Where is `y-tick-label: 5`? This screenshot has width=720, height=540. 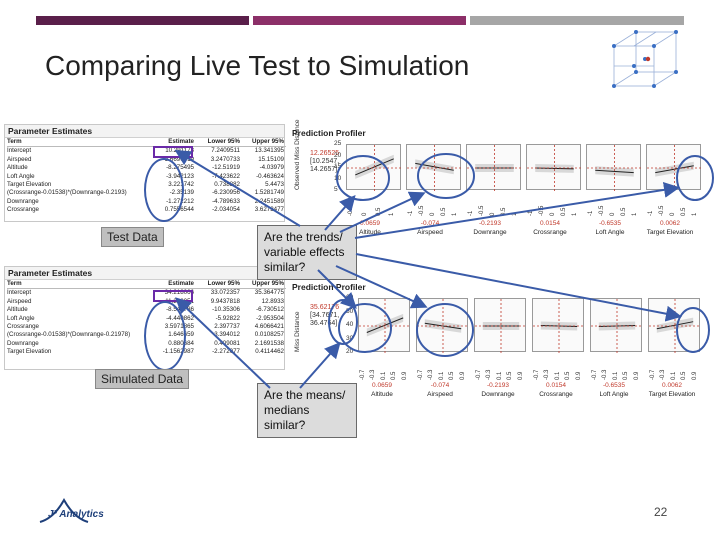
y-tick-label: 5 is located at coordinates (336, 189).